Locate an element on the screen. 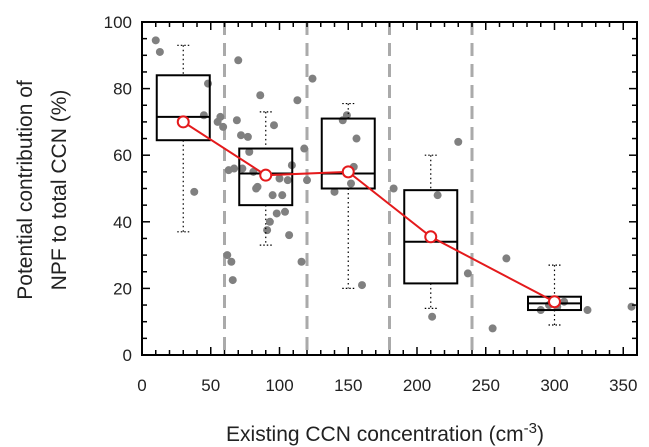  y-tick-label: 40 is located at coordinates (122, 222).